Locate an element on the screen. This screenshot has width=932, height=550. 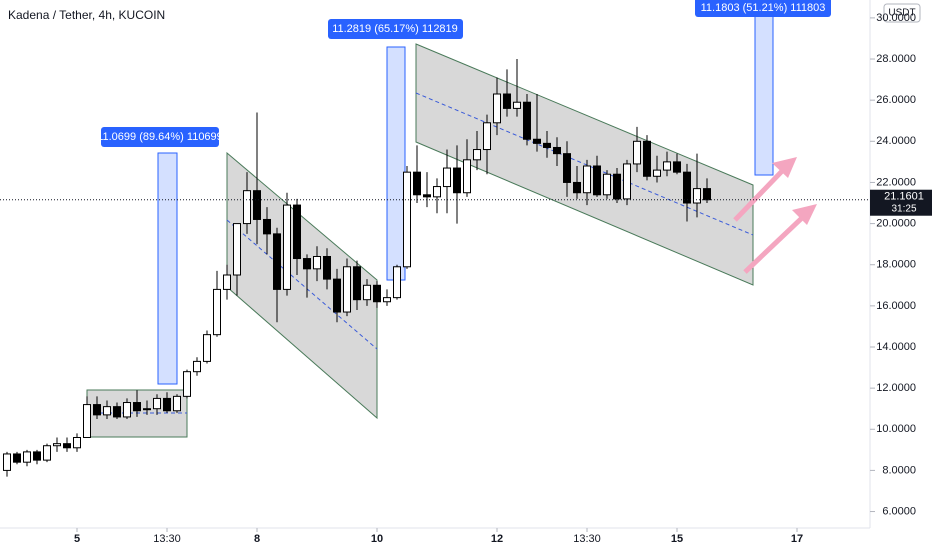
x-tick-label: 15 is located at coordinates (677, 539).